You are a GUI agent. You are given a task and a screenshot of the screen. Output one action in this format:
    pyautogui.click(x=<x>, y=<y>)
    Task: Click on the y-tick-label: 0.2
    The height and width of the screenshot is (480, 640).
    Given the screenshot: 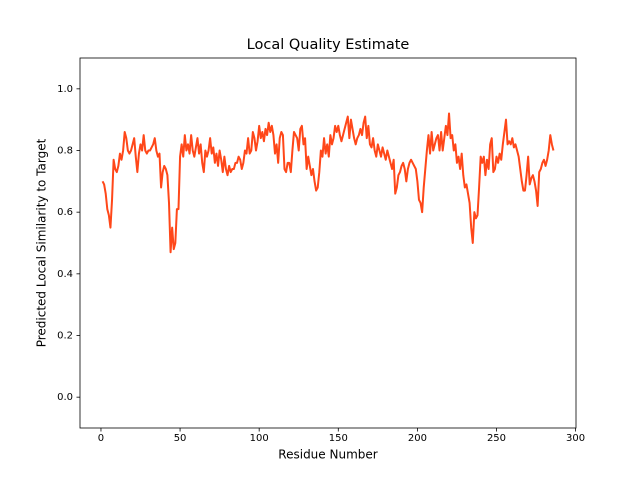 What is the action you would take?
    pyautogui.click(x=65, y=336)
    